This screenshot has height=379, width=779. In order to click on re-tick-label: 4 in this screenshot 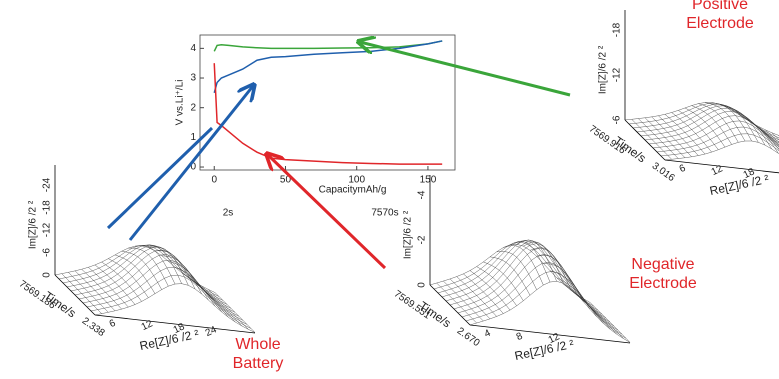, I will do `click(488, 334)`.